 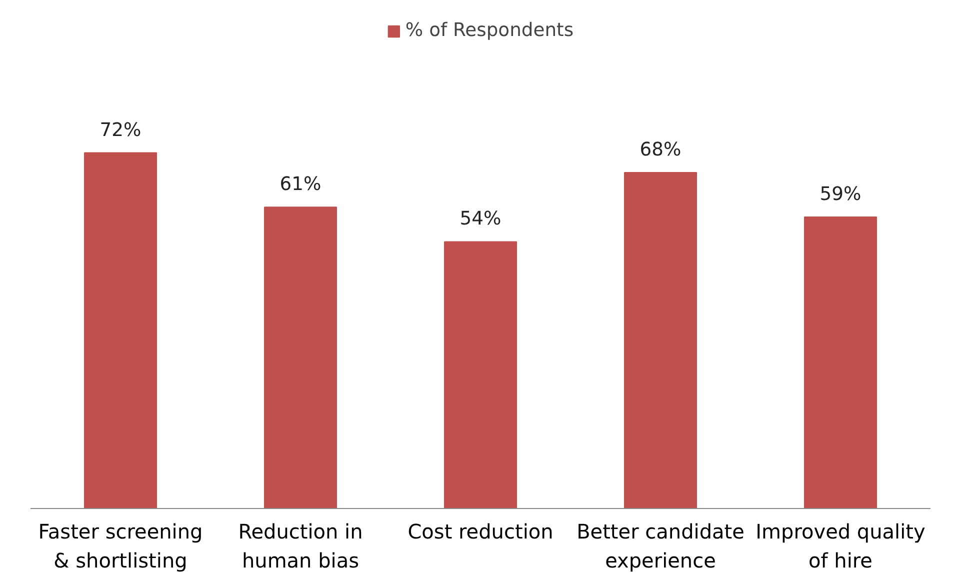 What do you see at coordinates (660, 546) in the screenshot?
I see `x-tick-label: Better candidate experience` at bounding box center [660, 546].